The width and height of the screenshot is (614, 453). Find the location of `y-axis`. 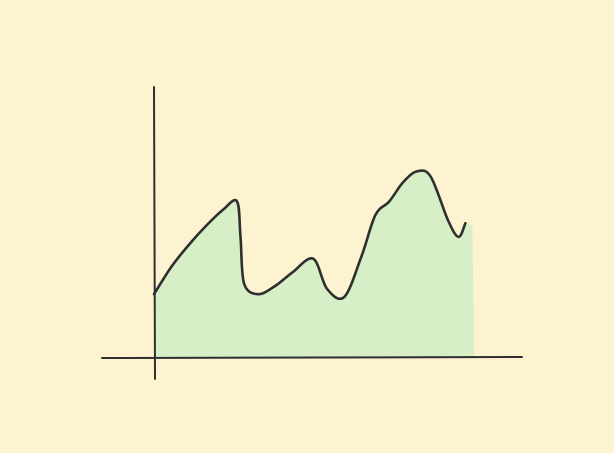

y-axis is located at coordinates (154, 233).